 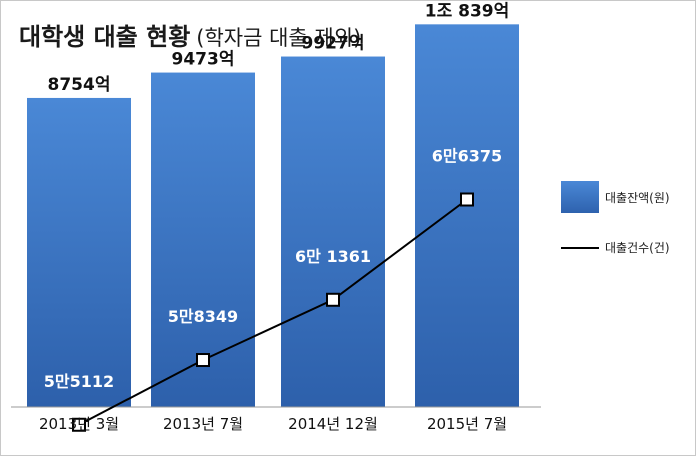 What do you see at coordinates (79, 85) in the screenshot?
I see `bar-value-label: 8754억` at bounding box center [79, 85].